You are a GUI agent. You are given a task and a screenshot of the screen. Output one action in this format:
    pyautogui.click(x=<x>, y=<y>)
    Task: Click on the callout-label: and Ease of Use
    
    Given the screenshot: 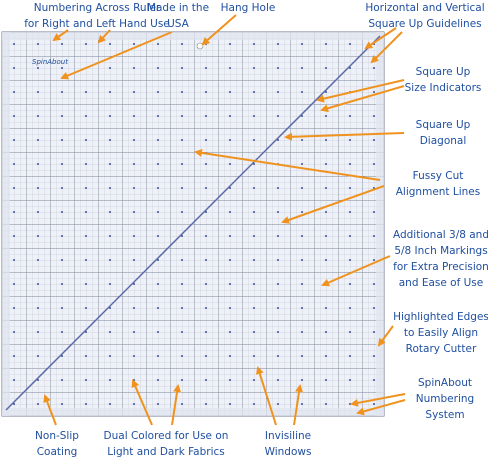 What is the action you would take?
    pyautogui.click(x=441, y=283)
    